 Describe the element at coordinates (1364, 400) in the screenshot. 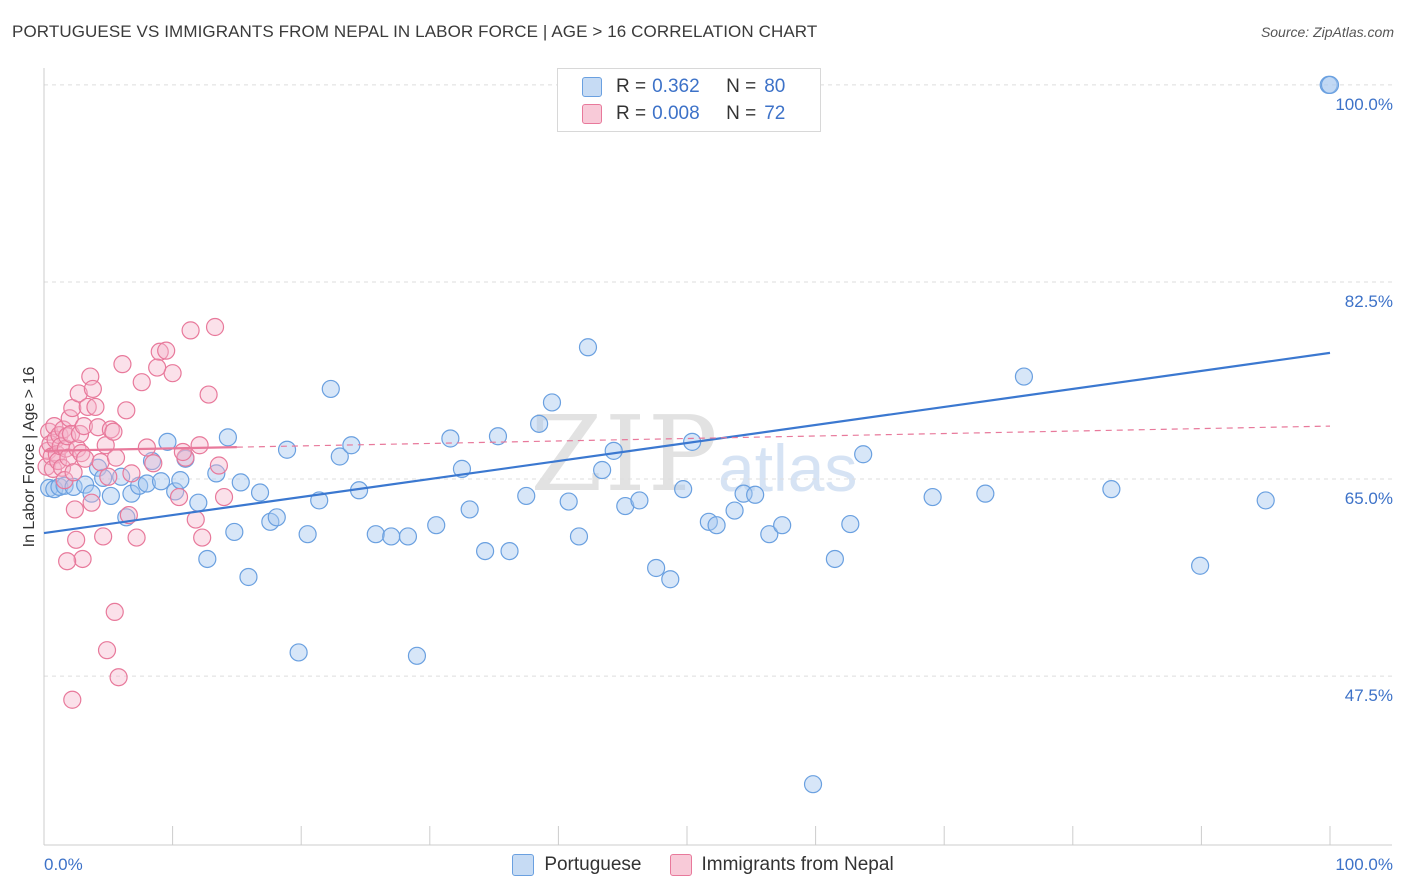

I see `y-tick-labels: 47.5% 65.0% 82.5% 100.0%` at that location.